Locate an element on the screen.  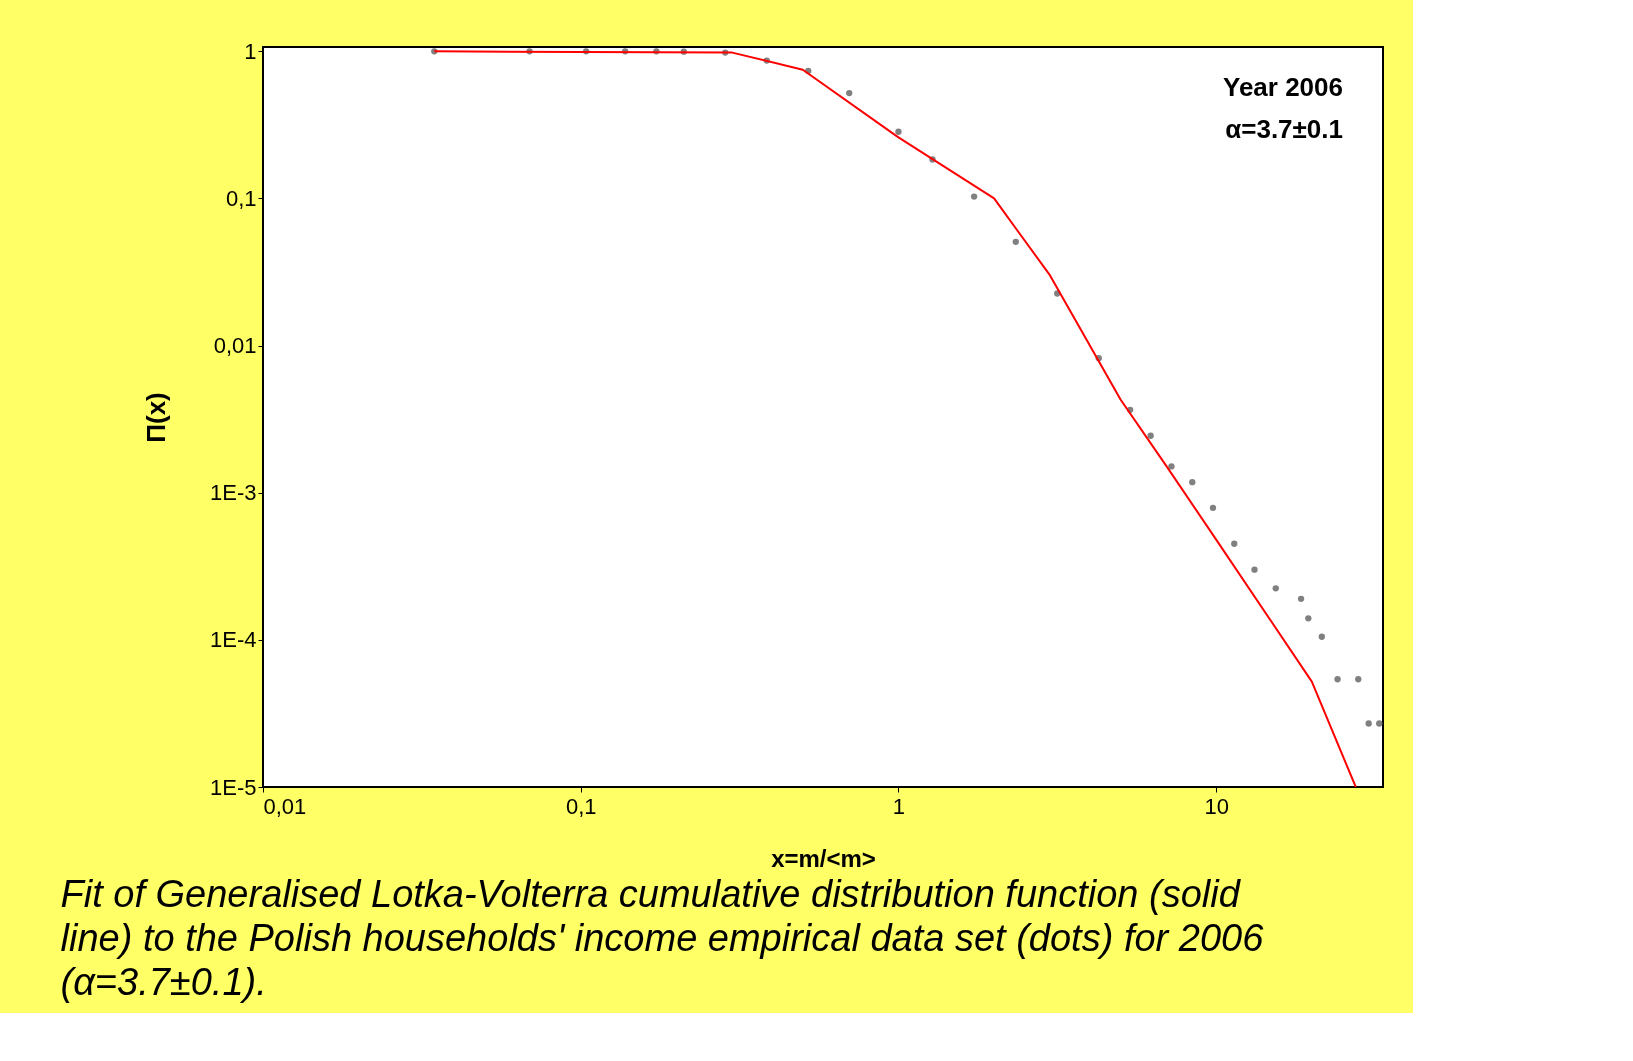
y-tick-label: 1E-5 is located at coordinates (233, 787).